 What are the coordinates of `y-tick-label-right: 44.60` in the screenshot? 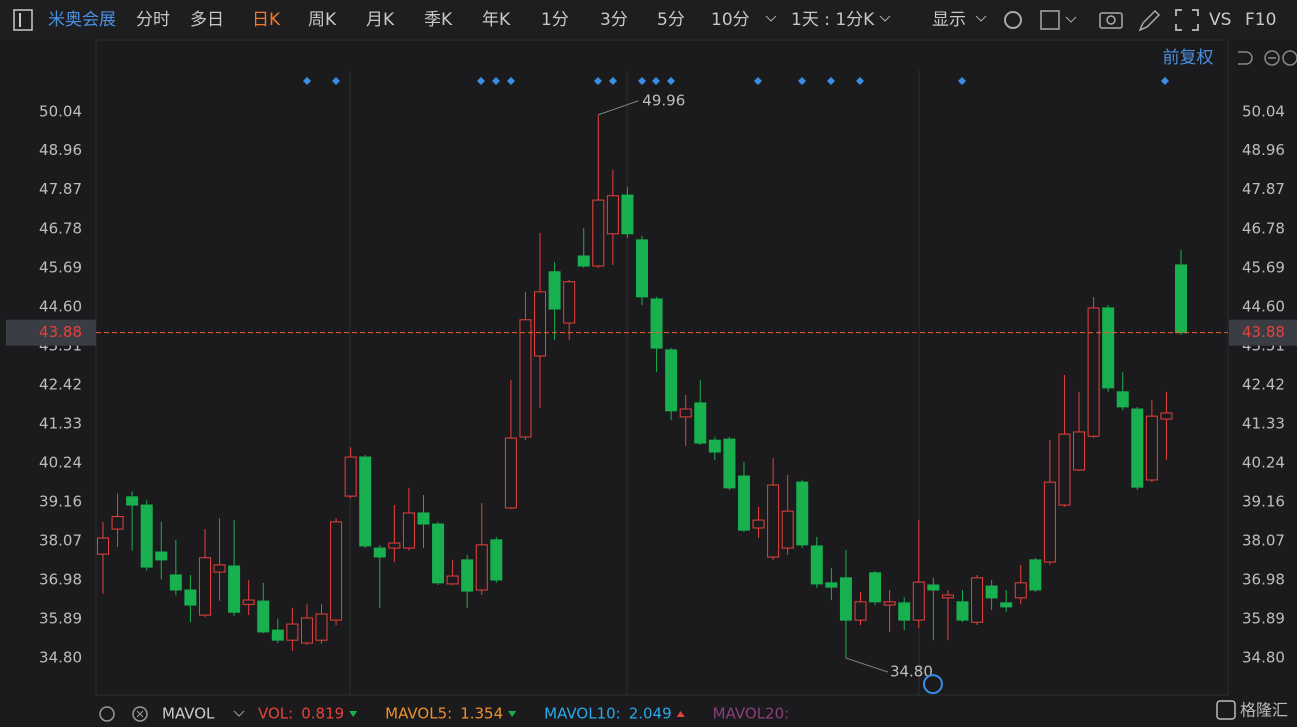 It's located at (1263, 306).